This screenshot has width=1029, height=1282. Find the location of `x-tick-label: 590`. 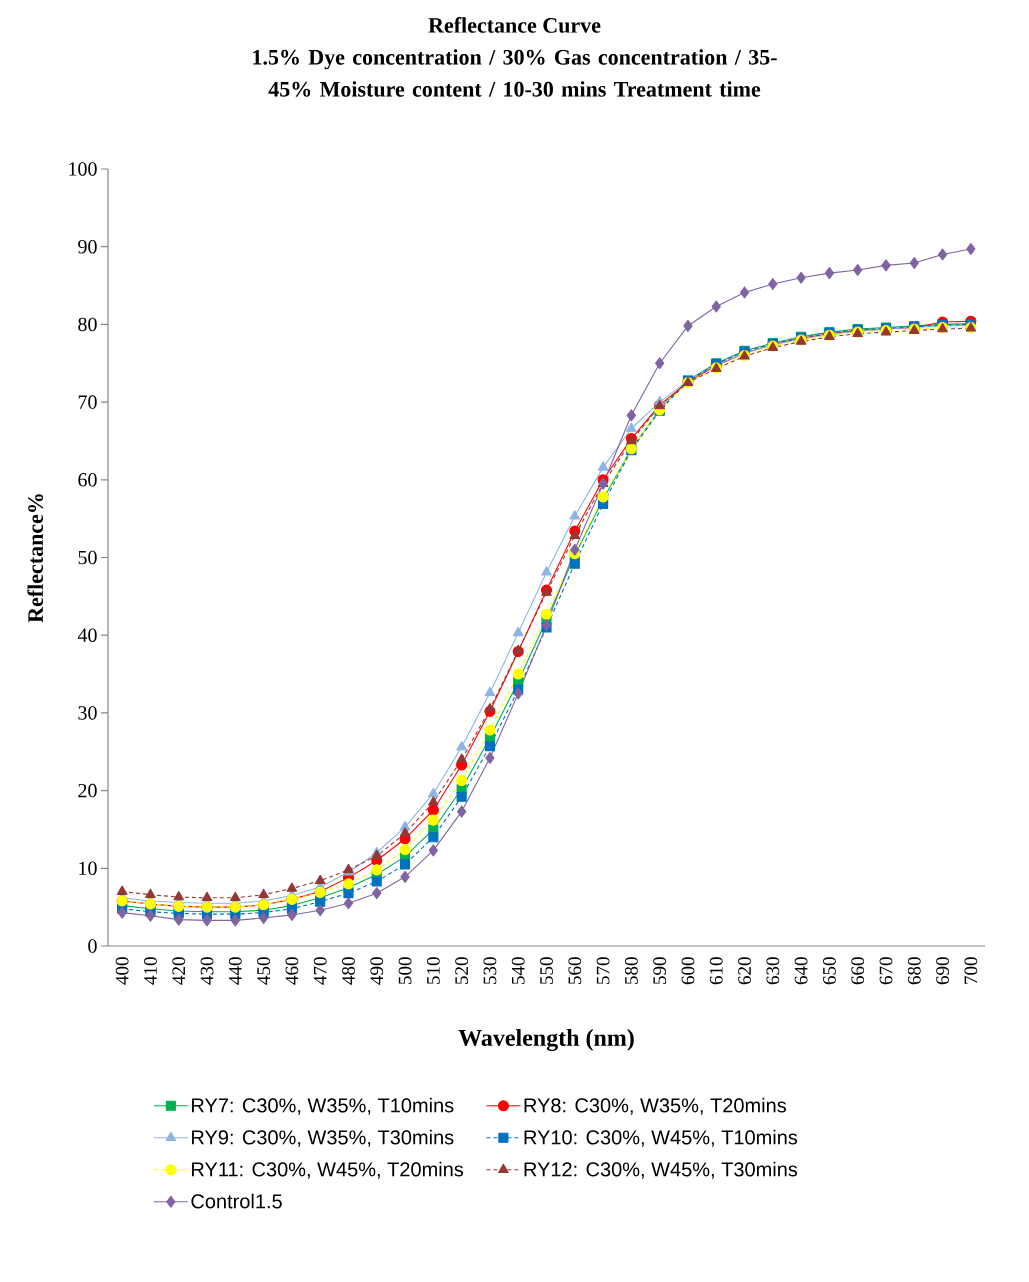

x-tick-label: 590 is located at coordinates (660, 970).